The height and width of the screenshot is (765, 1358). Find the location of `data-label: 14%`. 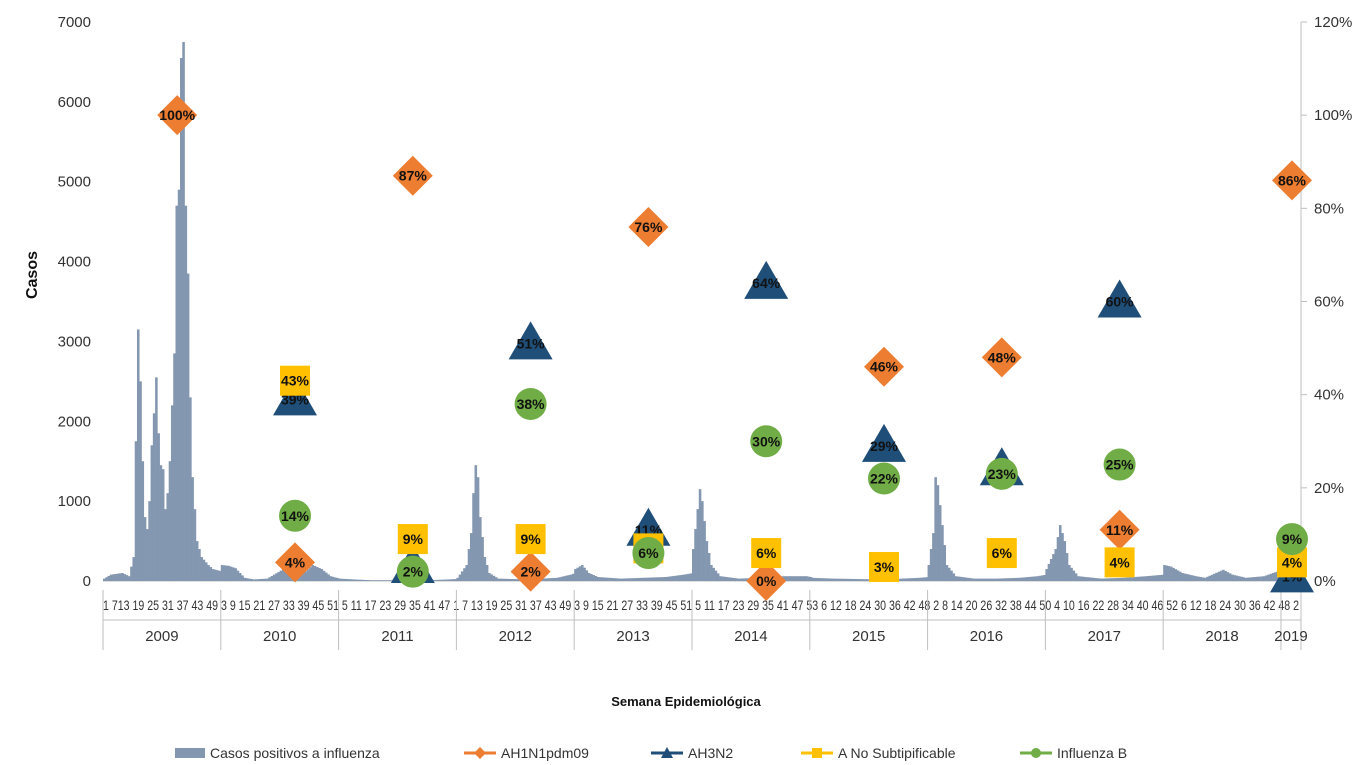

data-label: 14% is located at coordinates (295, 516).